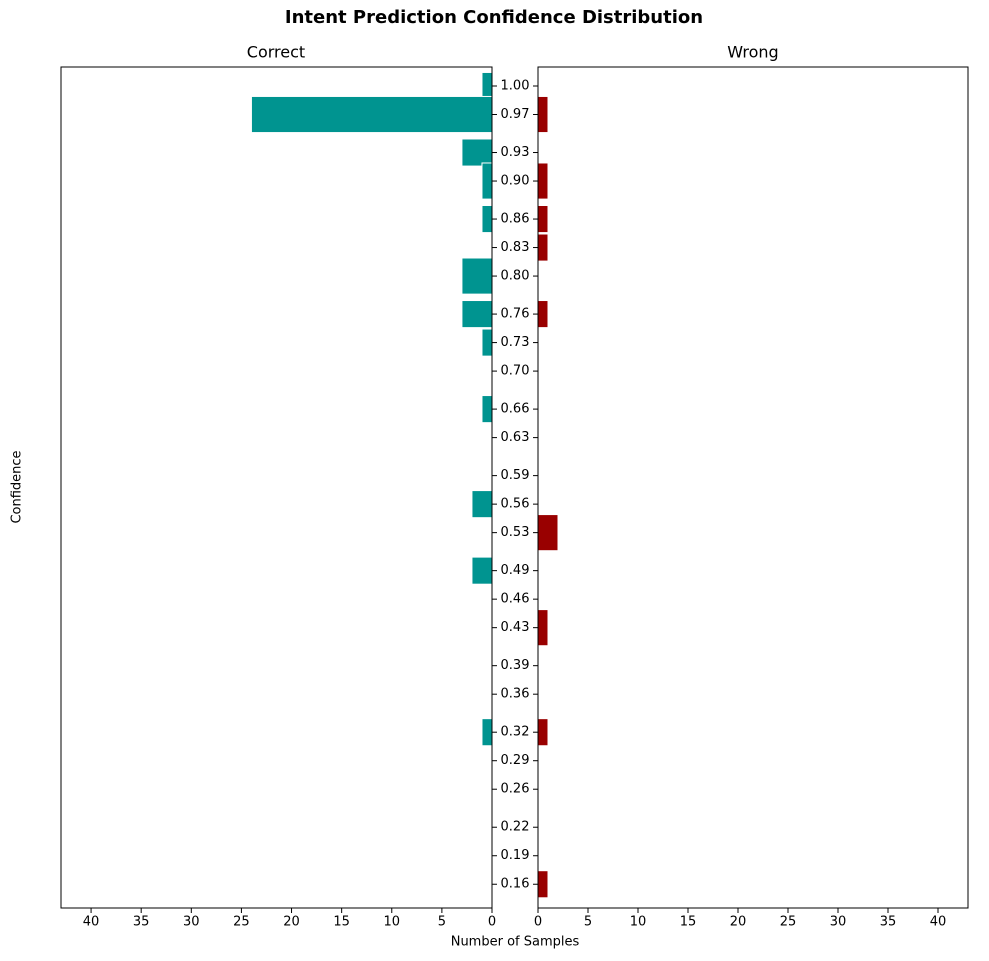 This screenshot has height=961, width=989. What do you see at coordinates (515, 86) in the screenshot?
I see `y-tick-label: 1.00` at bounding box center [515, 86].